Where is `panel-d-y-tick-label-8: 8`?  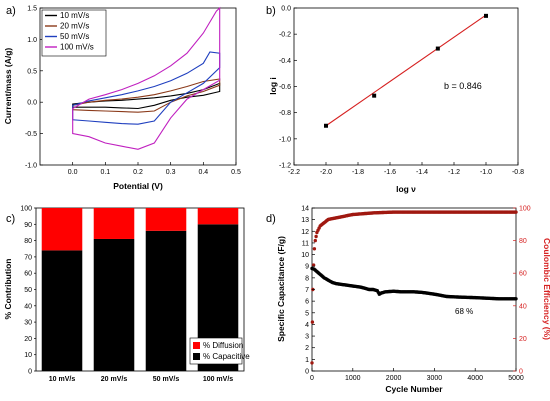
panel-d-y-tick-label-8: 8 is located at coordinates (307, 278).